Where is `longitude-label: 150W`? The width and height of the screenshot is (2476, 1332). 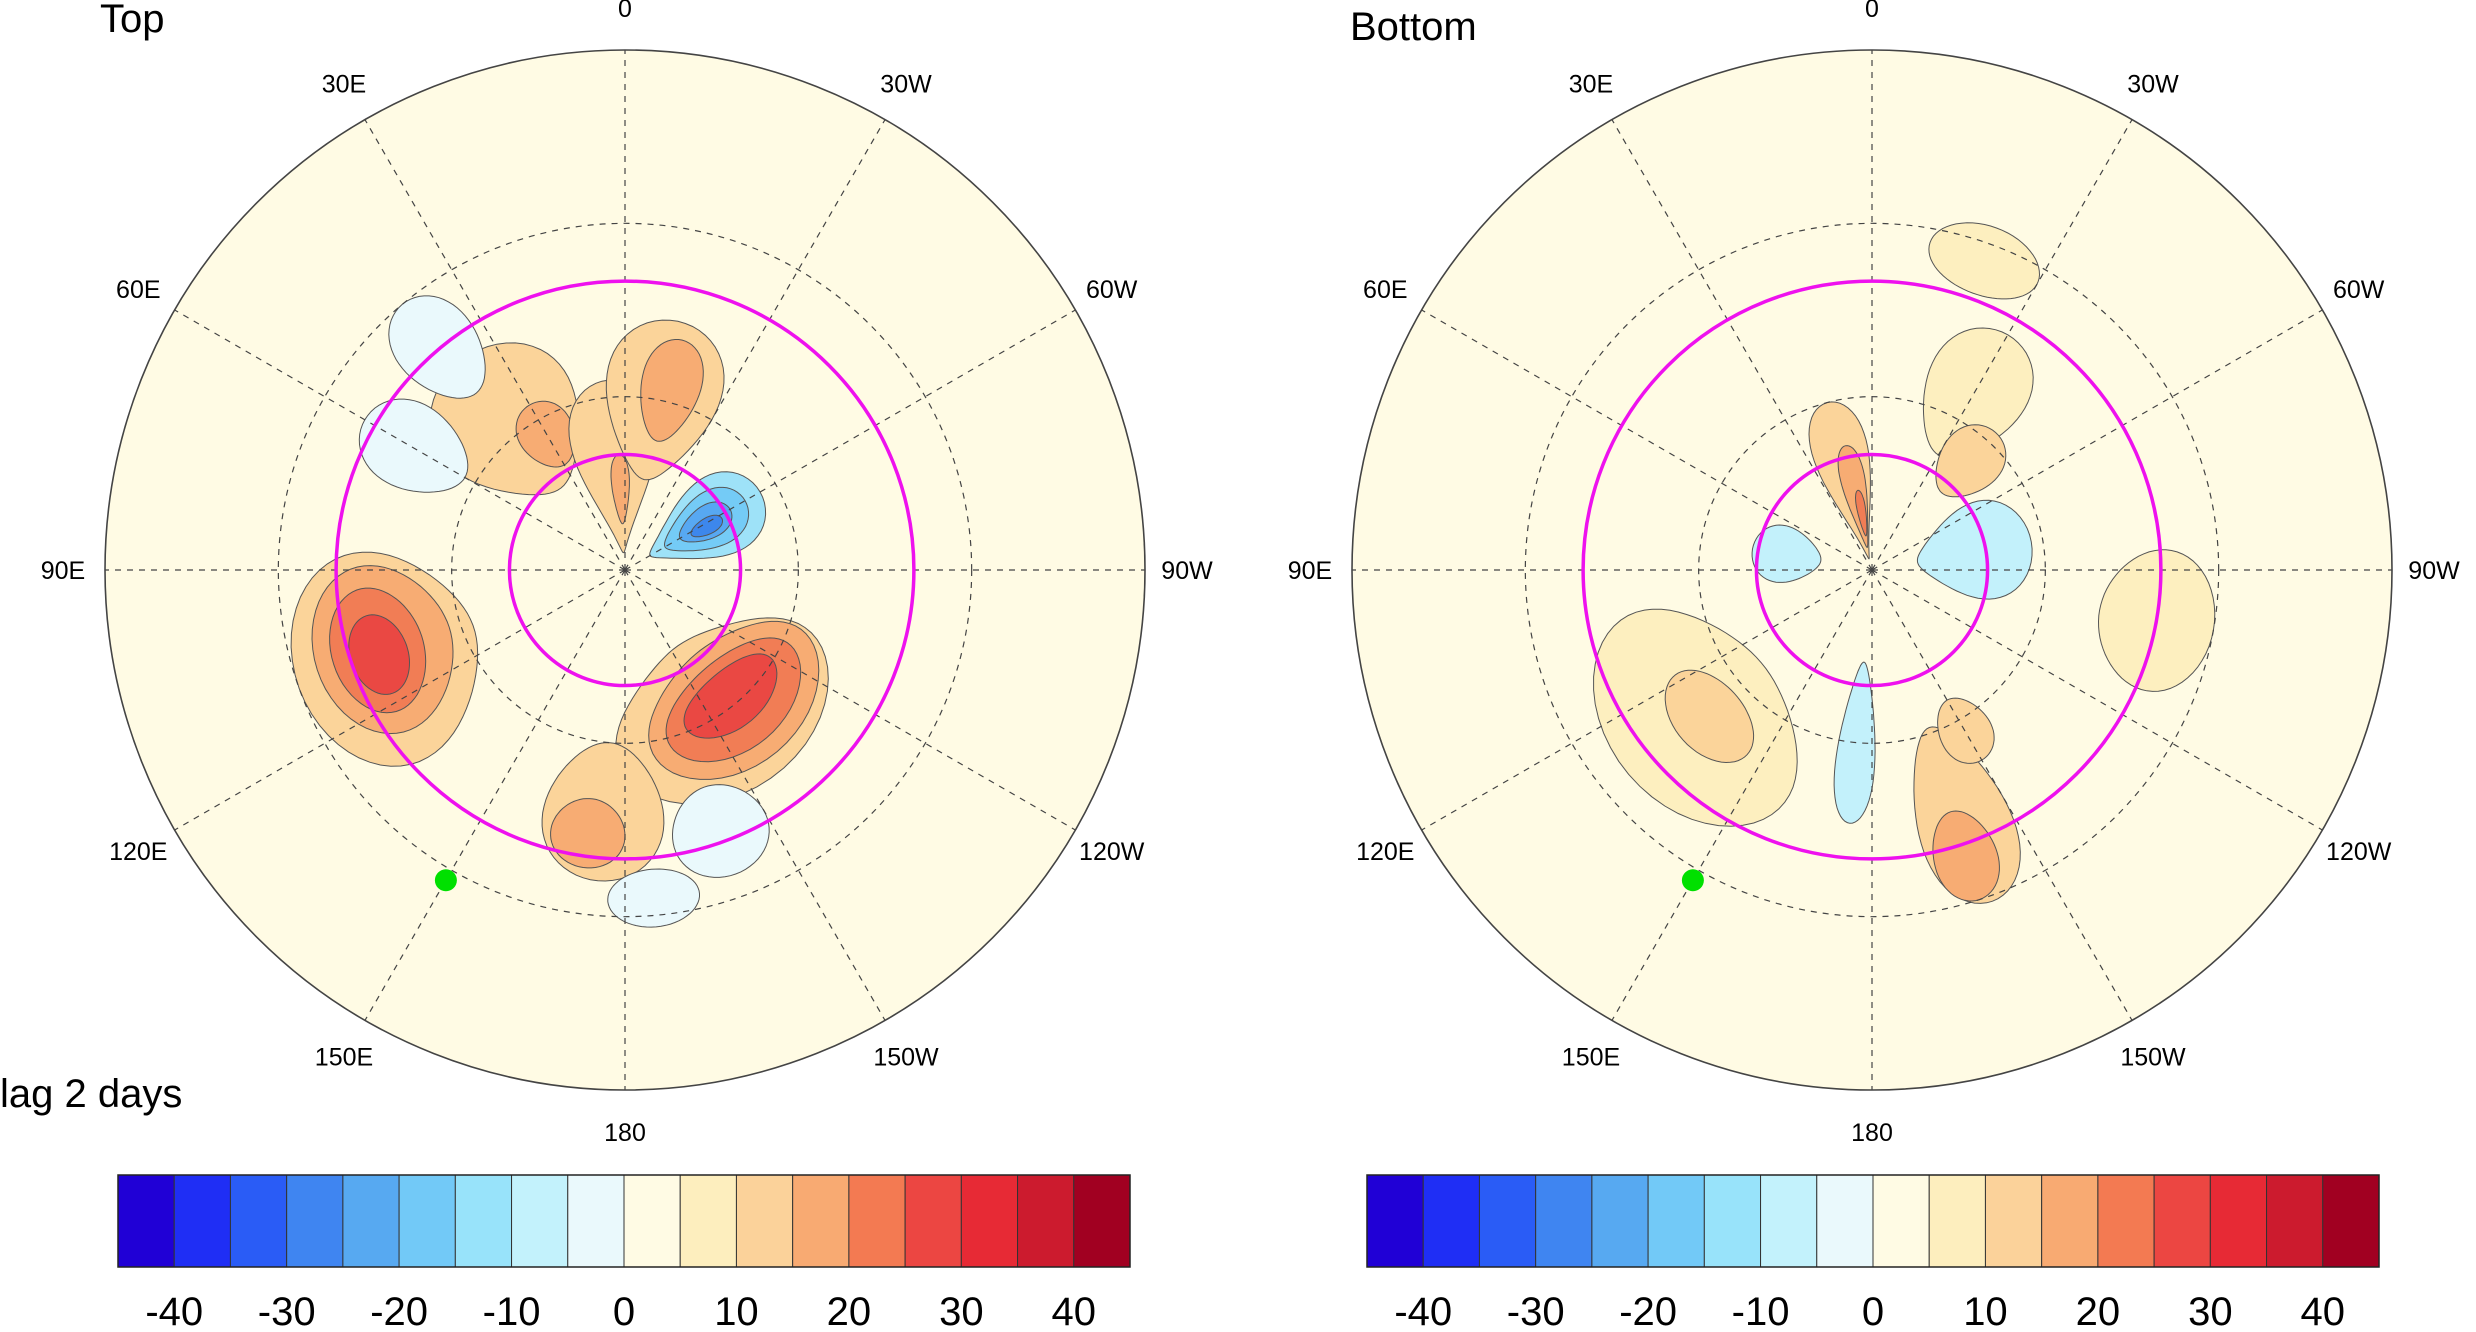
longitude-label: 150W is located at coordinates (906, 1058).